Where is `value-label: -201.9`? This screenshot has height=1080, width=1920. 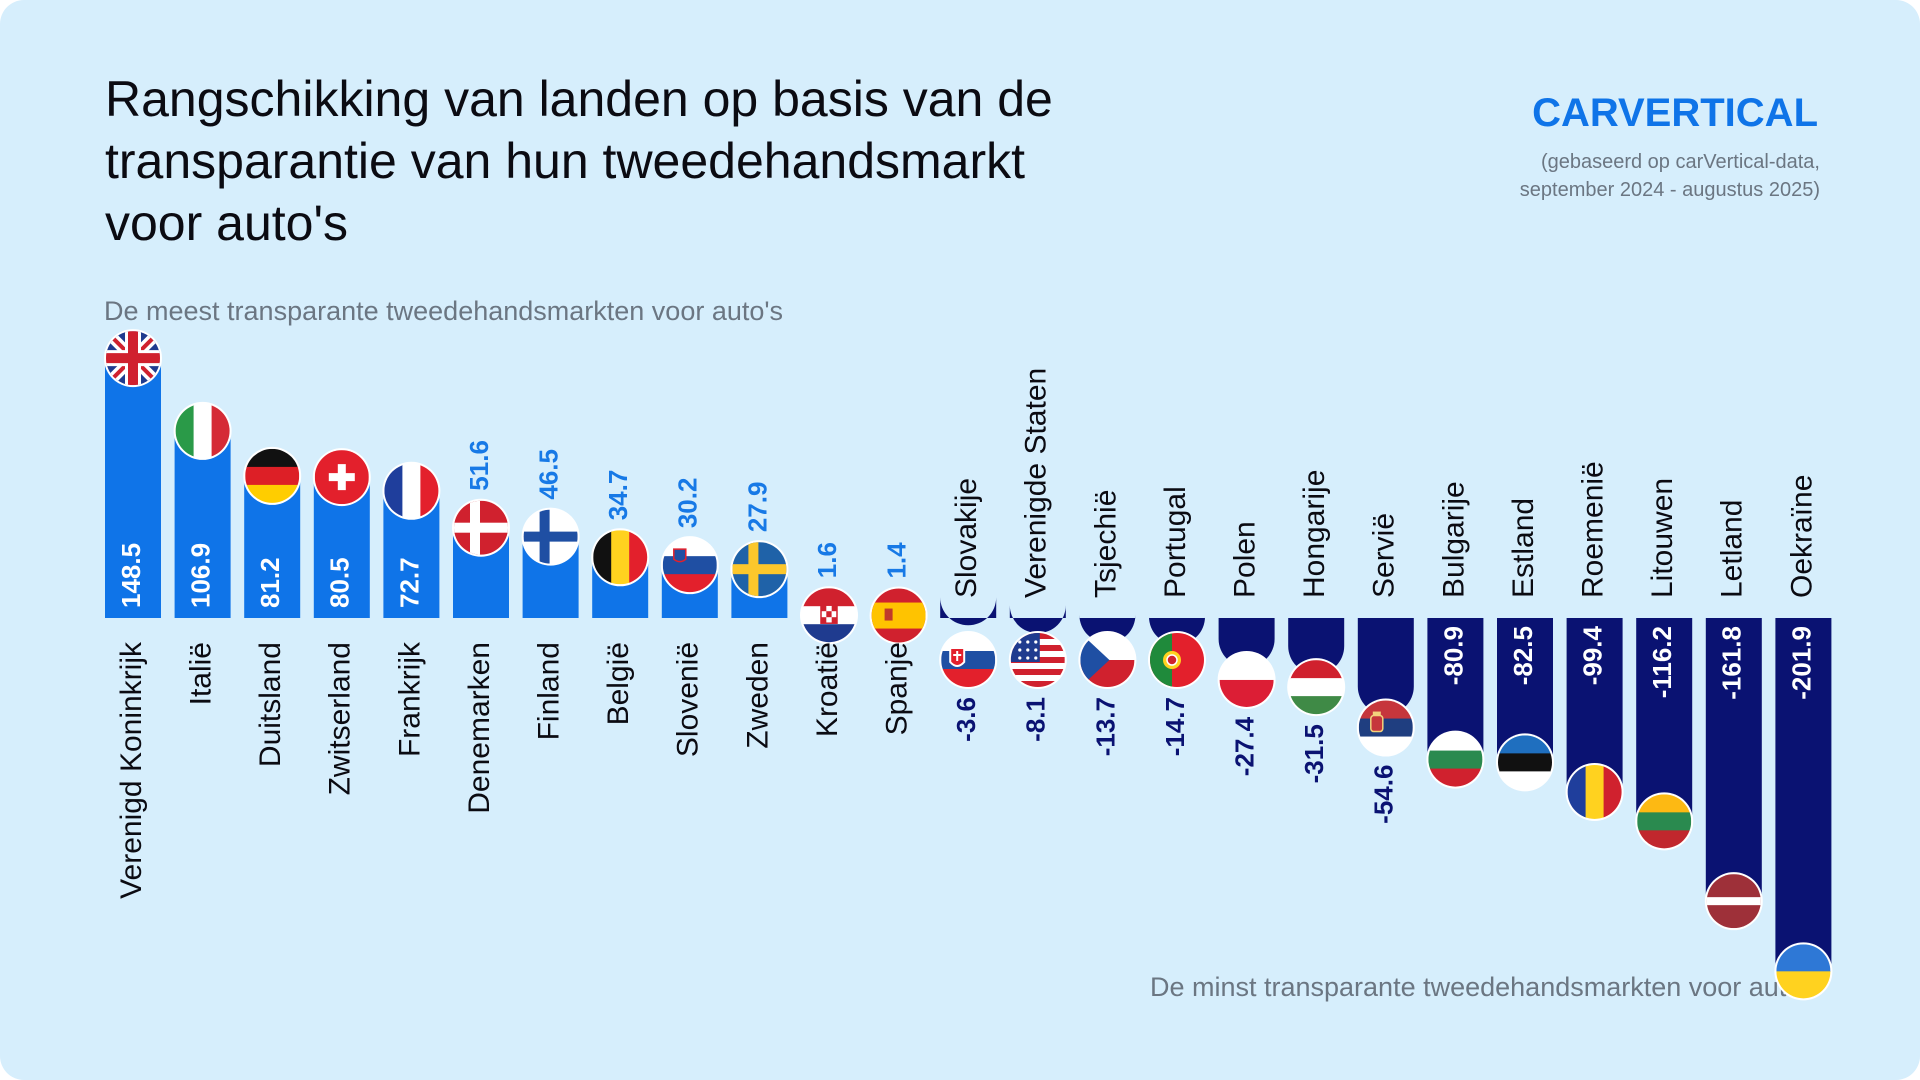
value-label: -201.9 is located at coordinates (1801, 663).